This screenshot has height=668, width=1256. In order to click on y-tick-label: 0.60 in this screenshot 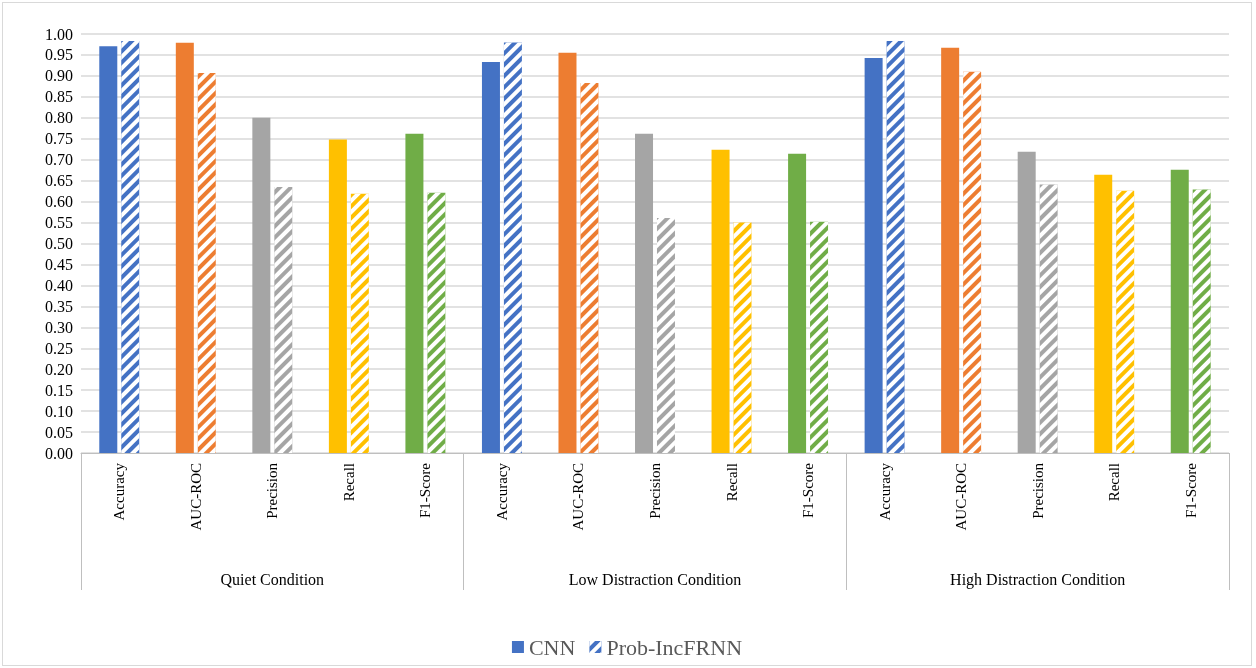, I will do `click(59, 202)`.